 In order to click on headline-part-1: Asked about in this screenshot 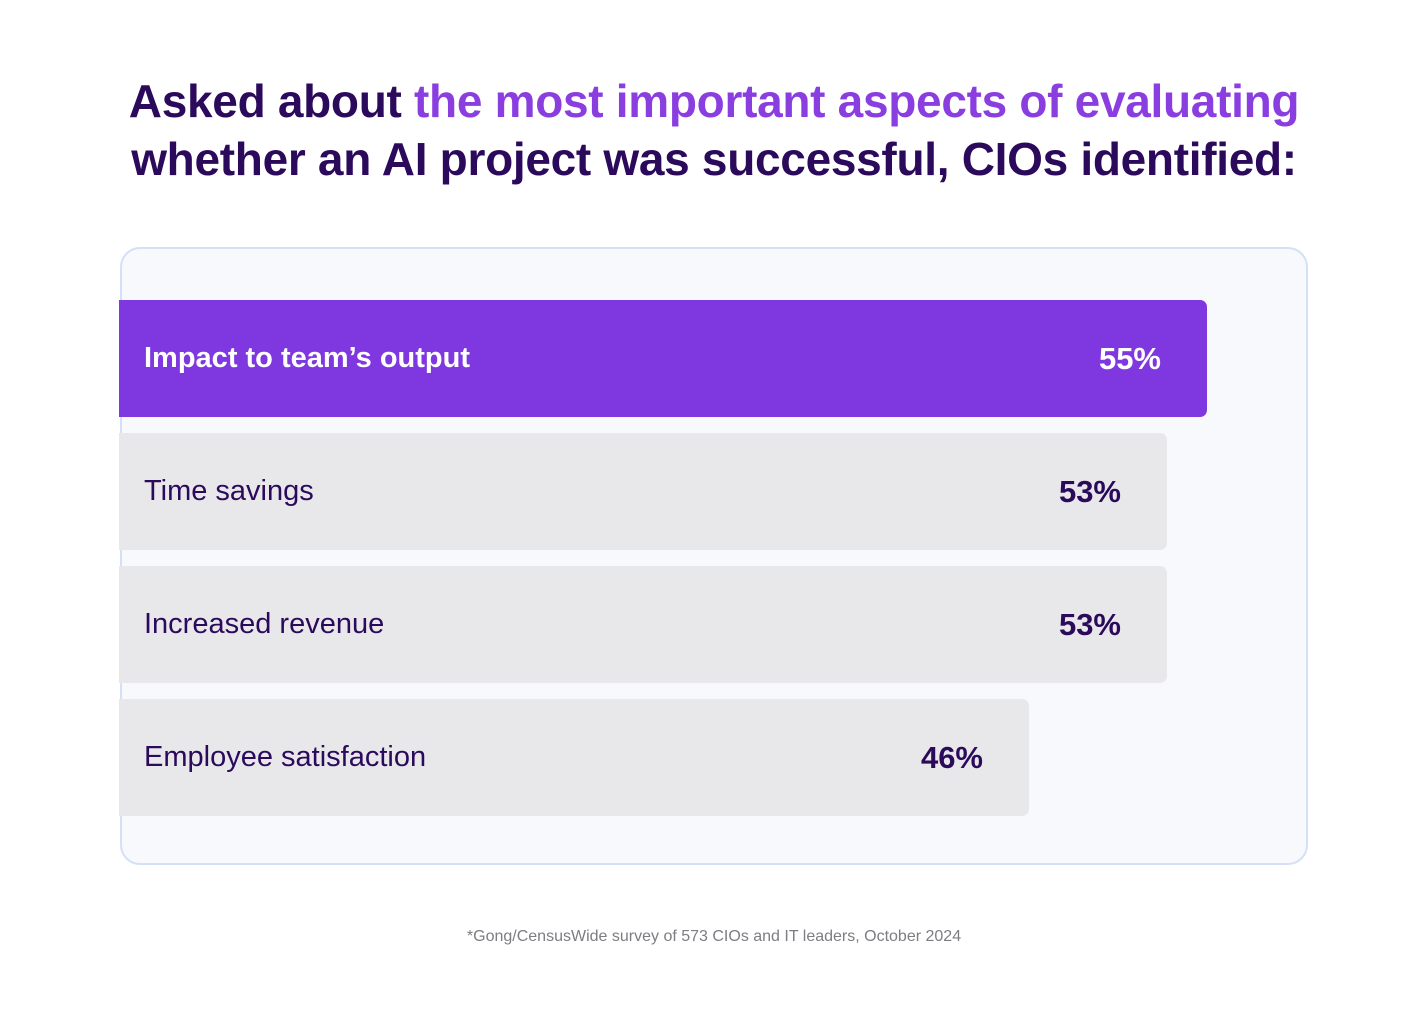, I will do `click(271, 101)`.